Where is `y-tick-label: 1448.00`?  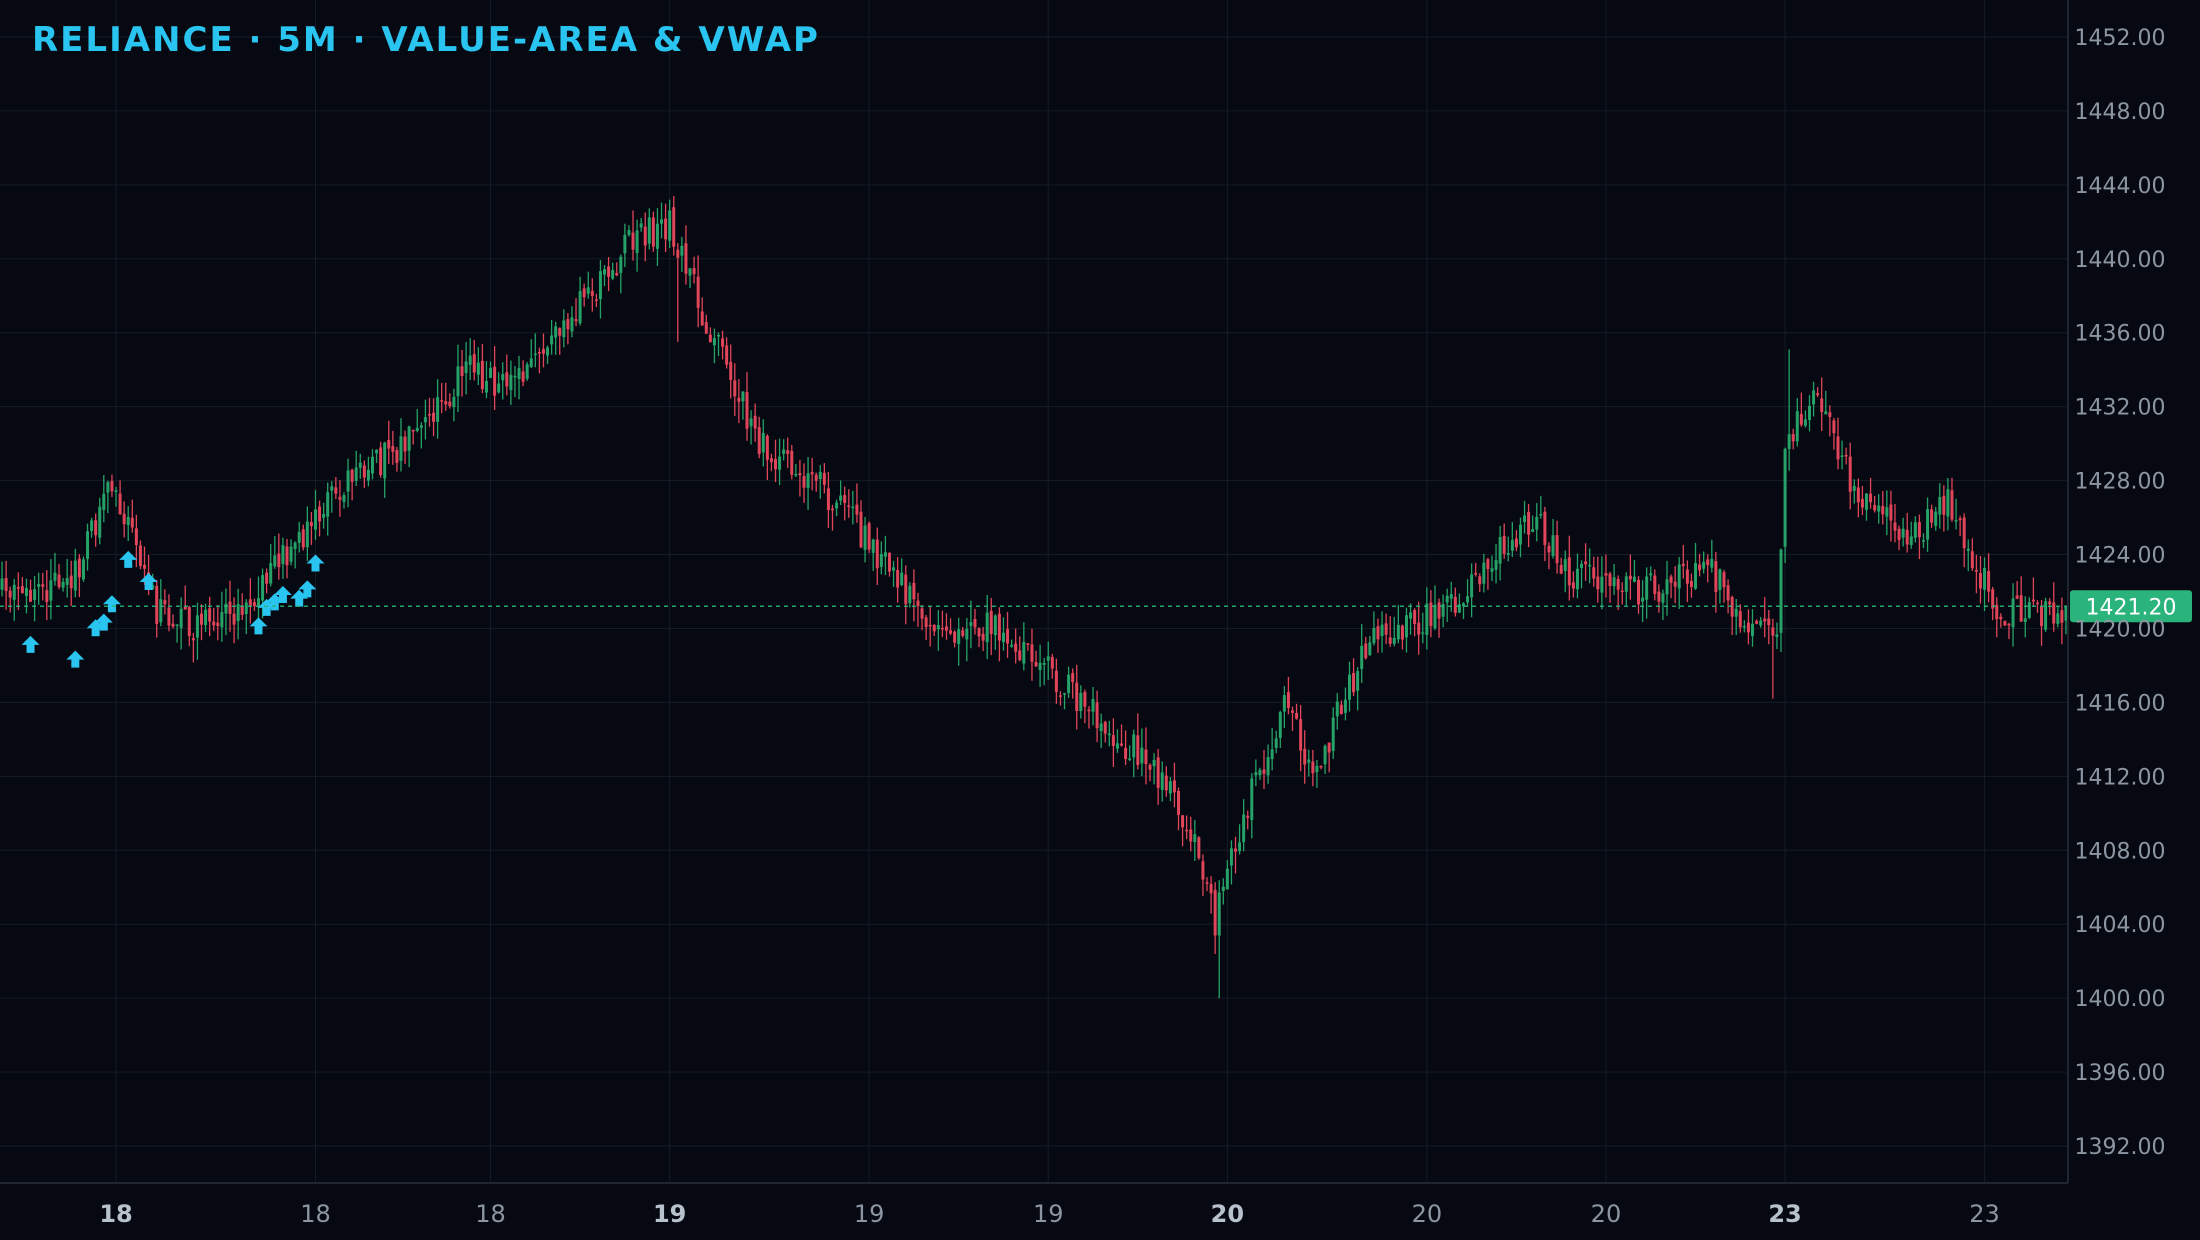
y-tick-label: 1448.00 is located at coordinates (2120, 112).